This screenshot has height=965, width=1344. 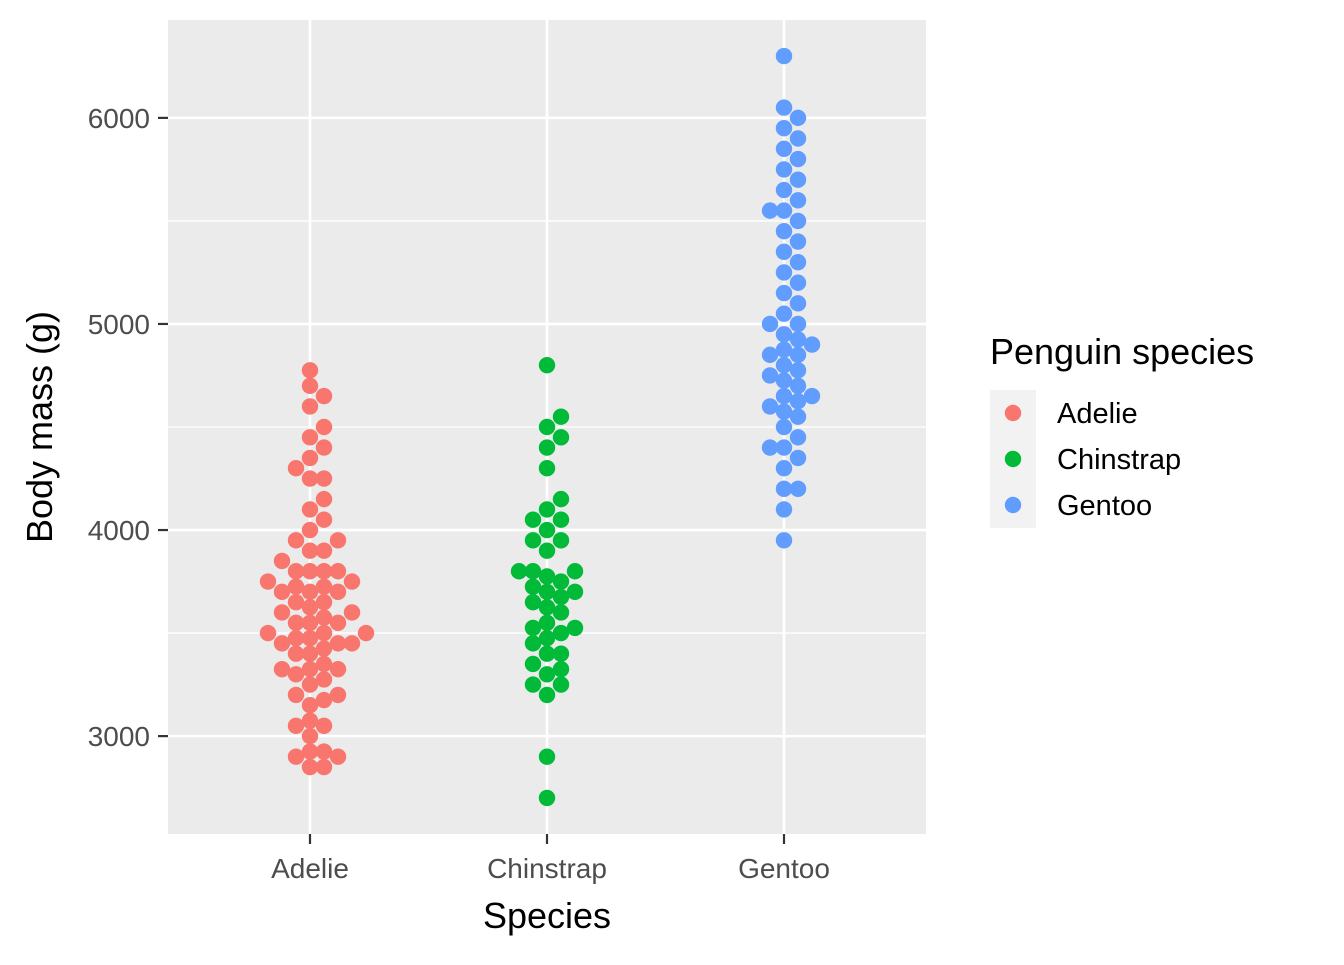 I want to click on x-tick-label: Adelie, so click(x=310, y=868).